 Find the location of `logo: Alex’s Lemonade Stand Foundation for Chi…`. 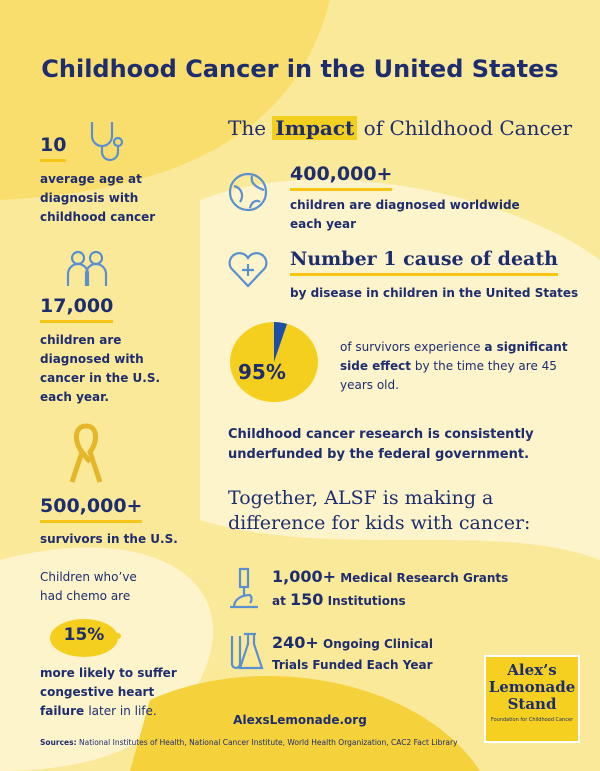

logo: Alex’s Lemonade Stand Foundation for Chi… is located at coordinates (532, 699).